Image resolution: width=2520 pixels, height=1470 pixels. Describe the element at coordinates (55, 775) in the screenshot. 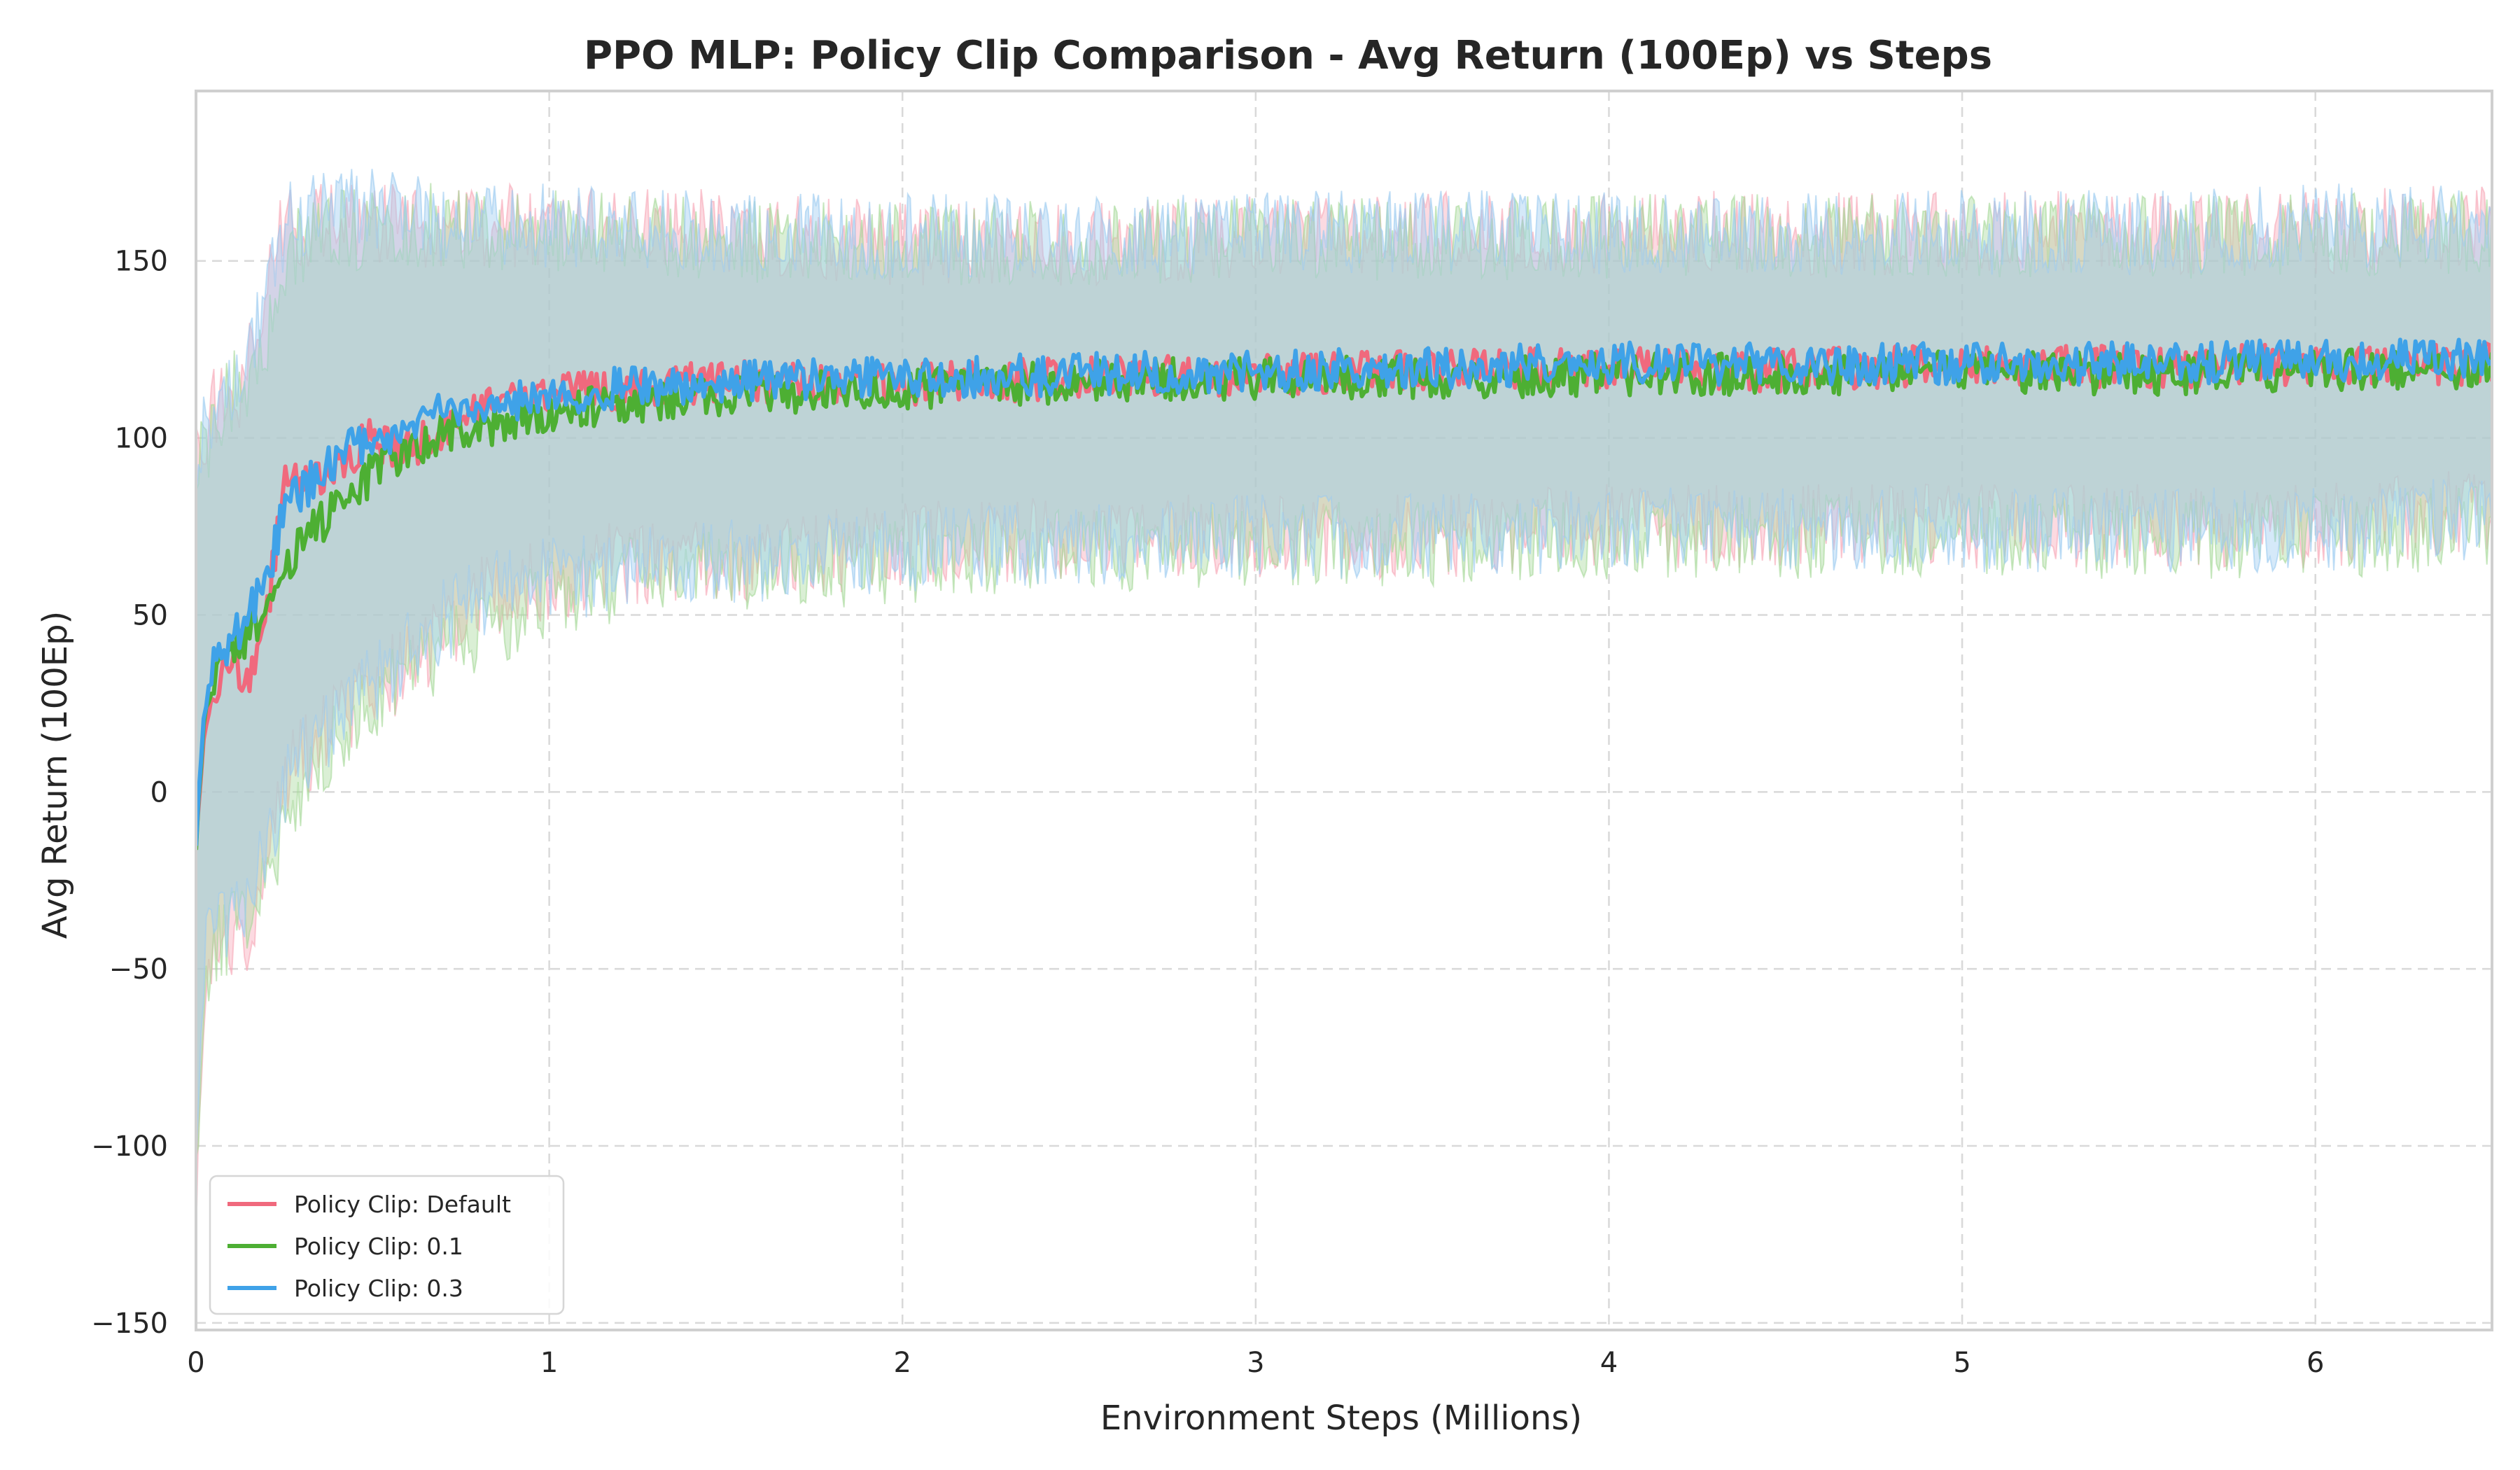

I see `y-axis-label: Avg Return (100Ep)` at that location.